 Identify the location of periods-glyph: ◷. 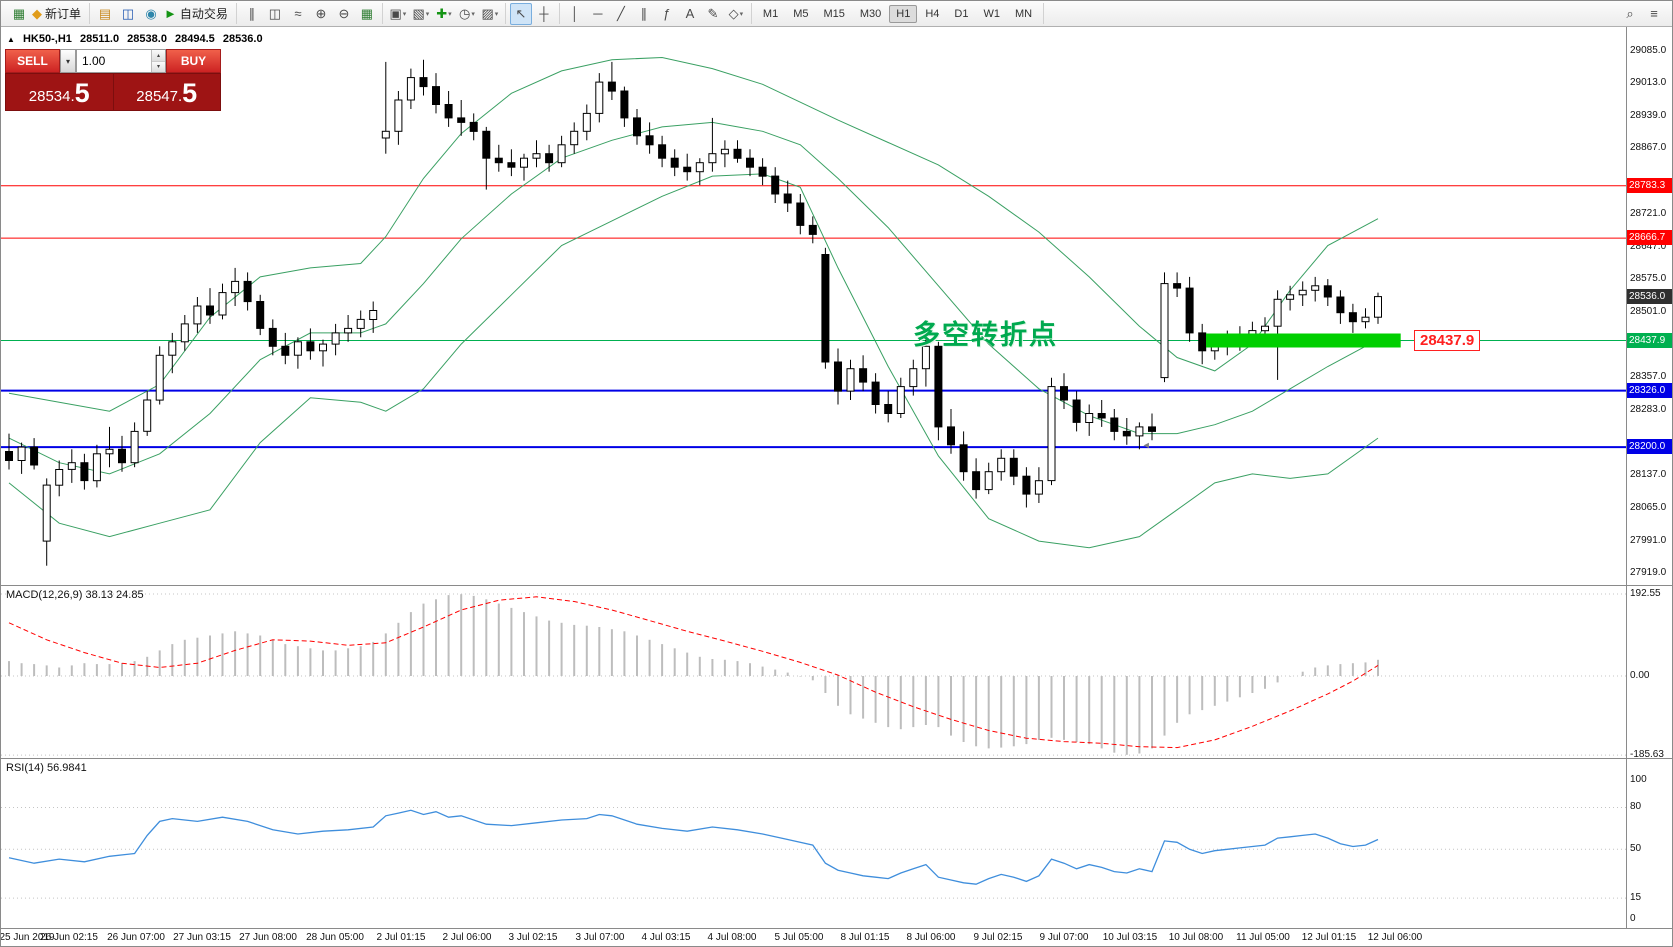
(464, 13).